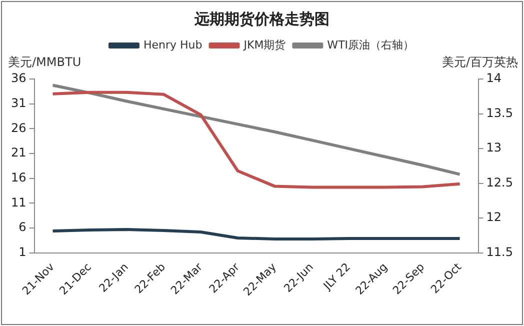  Describe the element at coordinates (18, 153) in the screenshot. I see `y-tick-label: 21` at that location.